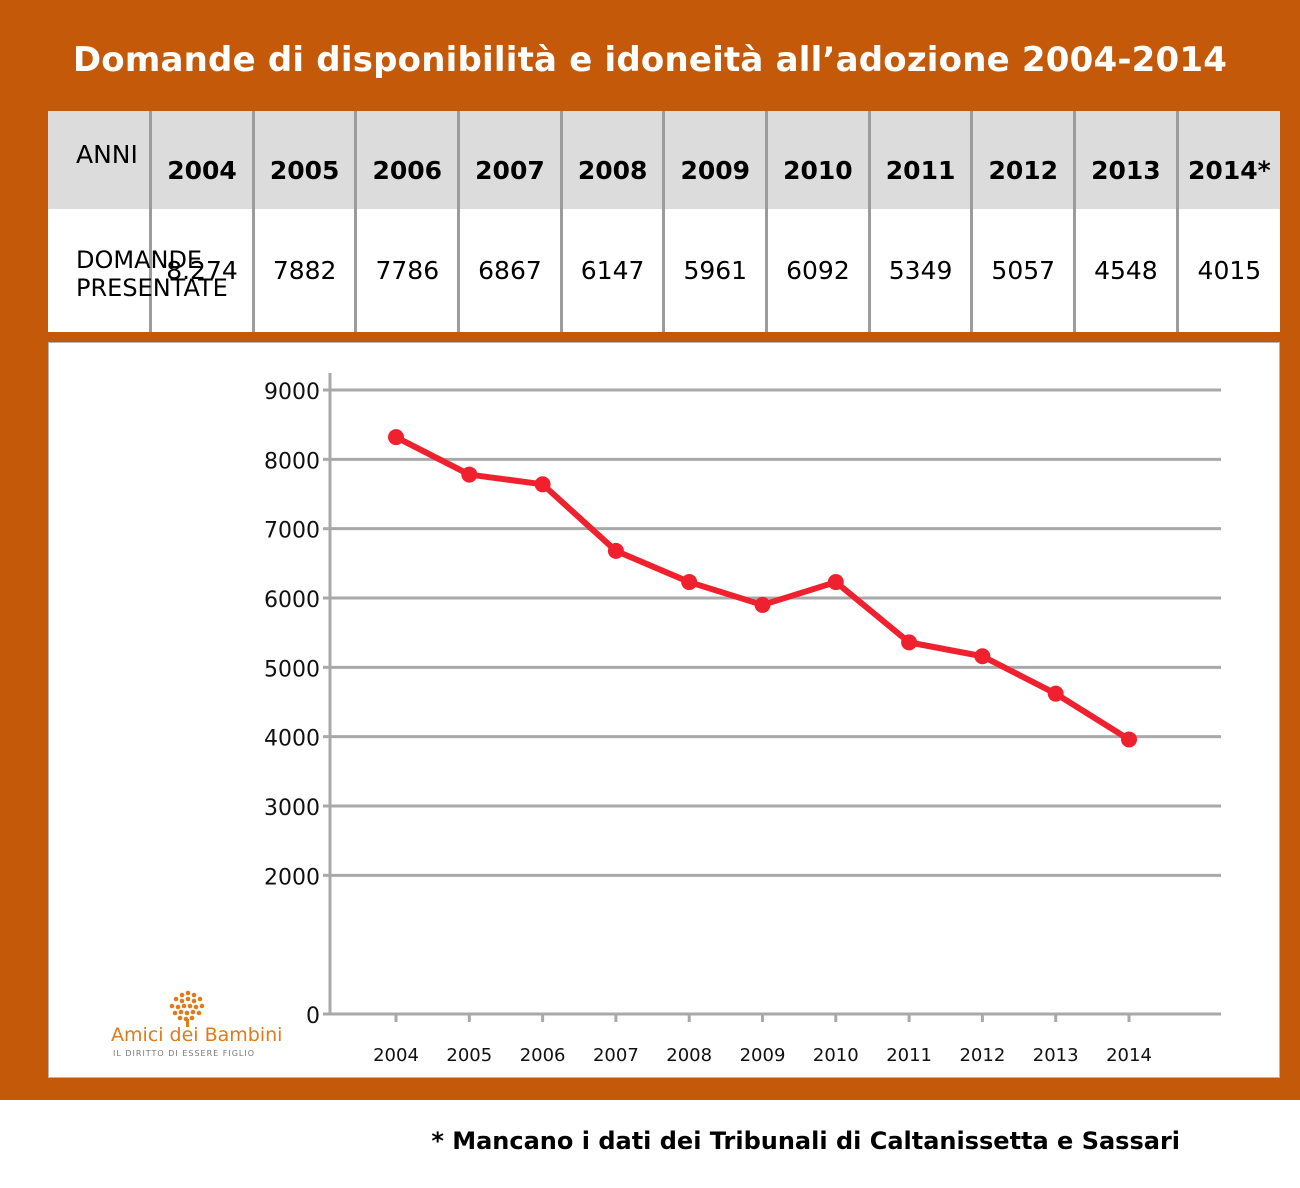 Image resolution: width=1300 pixels, height=1188 pixels. What do you see at coordinates (1227, 270) in the screenshot?
I see `value-cell: 4015` at bounding box center [1227, 270].